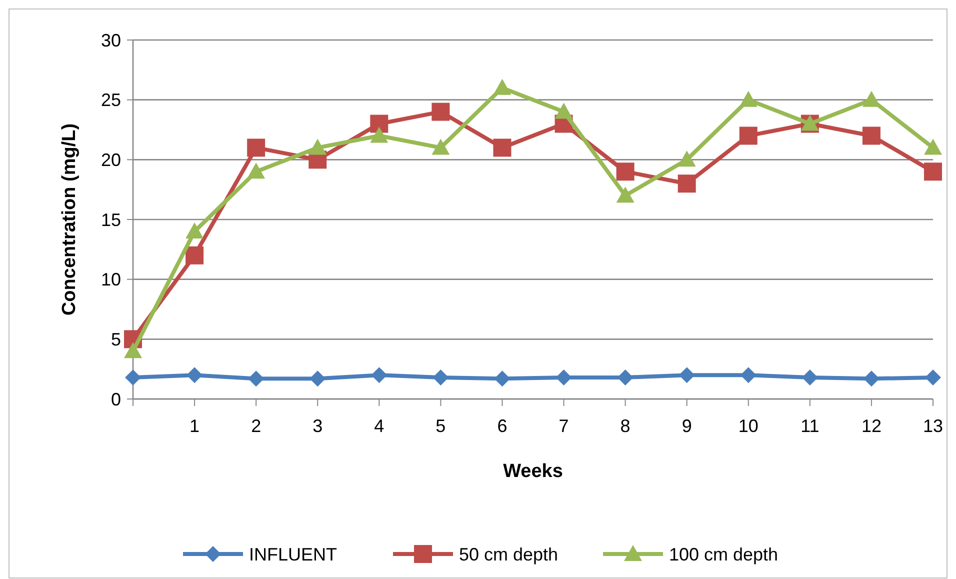 The height and width of the screenshot is (579, 956). Describe the element at coordinates (502, 426) in the screenshot. I see `x-tick-label: 6` at that location.